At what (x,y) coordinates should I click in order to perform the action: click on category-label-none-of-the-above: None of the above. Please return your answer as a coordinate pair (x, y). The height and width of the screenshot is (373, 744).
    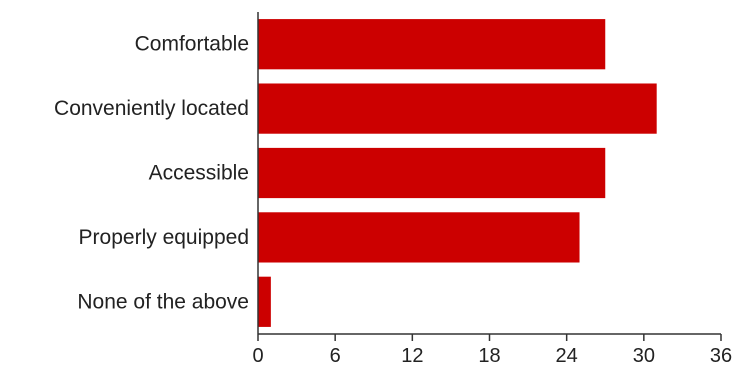
    Looking at the image, I should click on (163, 301).